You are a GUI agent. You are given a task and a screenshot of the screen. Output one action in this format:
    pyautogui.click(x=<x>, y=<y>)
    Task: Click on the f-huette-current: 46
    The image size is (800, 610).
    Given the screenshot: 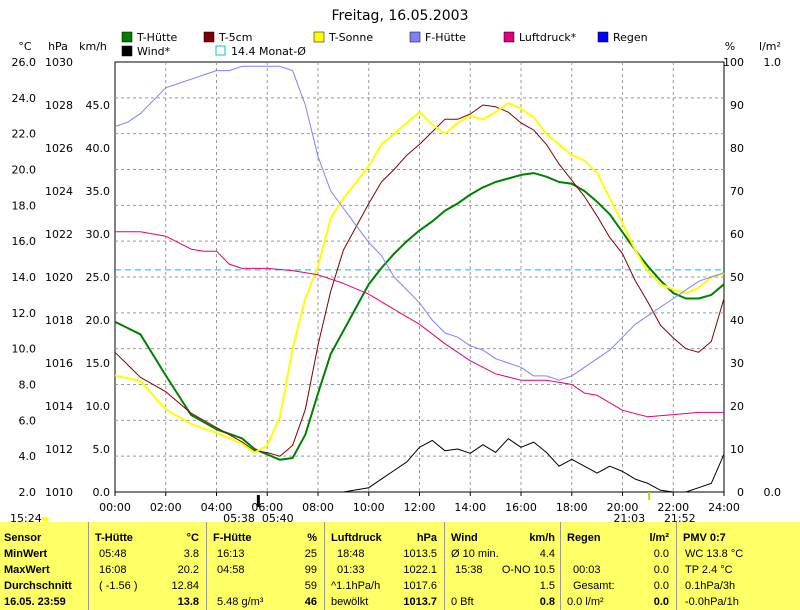 What is the action you would take?
    pyautogui.click(x=310, y=602)
    